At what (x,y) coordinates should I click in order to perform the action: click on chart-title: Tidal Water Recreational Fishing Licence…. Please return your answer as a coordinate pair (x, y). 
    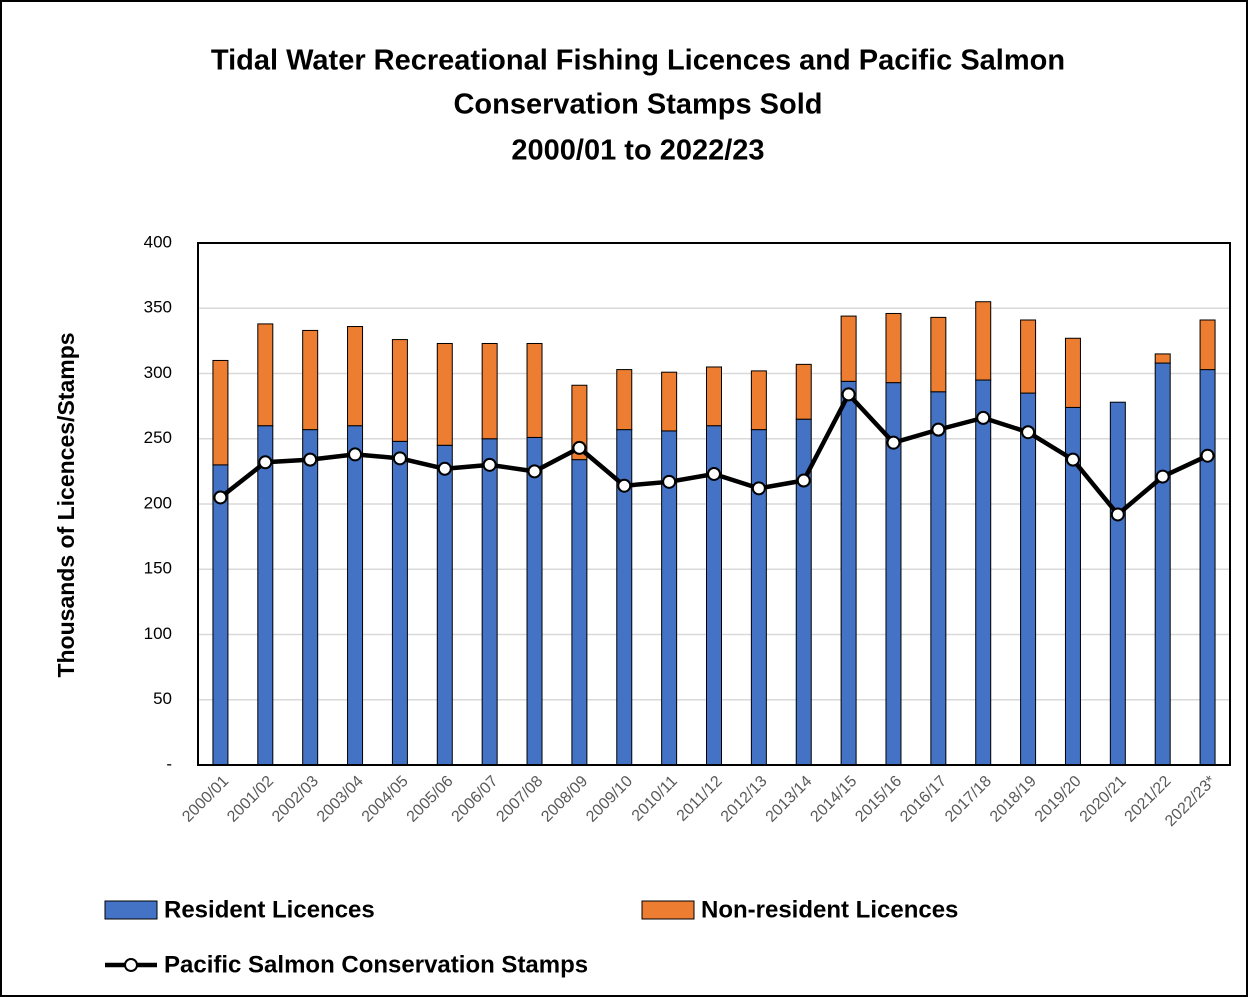
    Looking at the image, I should click on (638, 61).